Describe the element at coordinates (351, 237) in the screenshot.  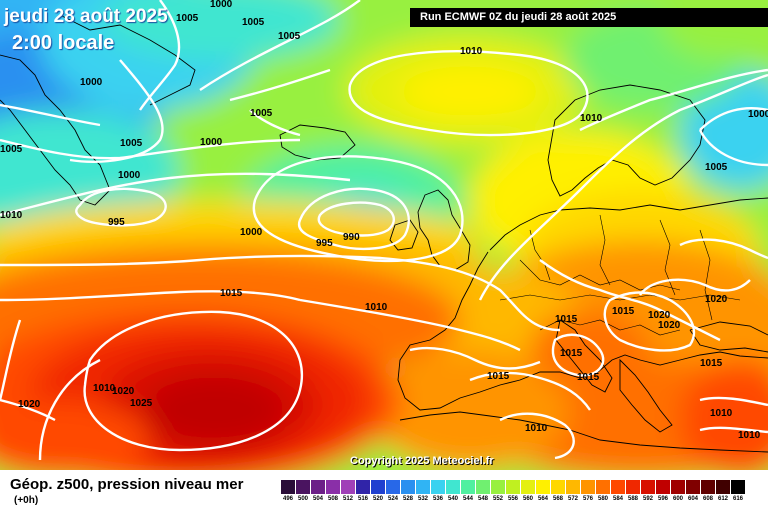
I see `isobar-label: 990` at that location.